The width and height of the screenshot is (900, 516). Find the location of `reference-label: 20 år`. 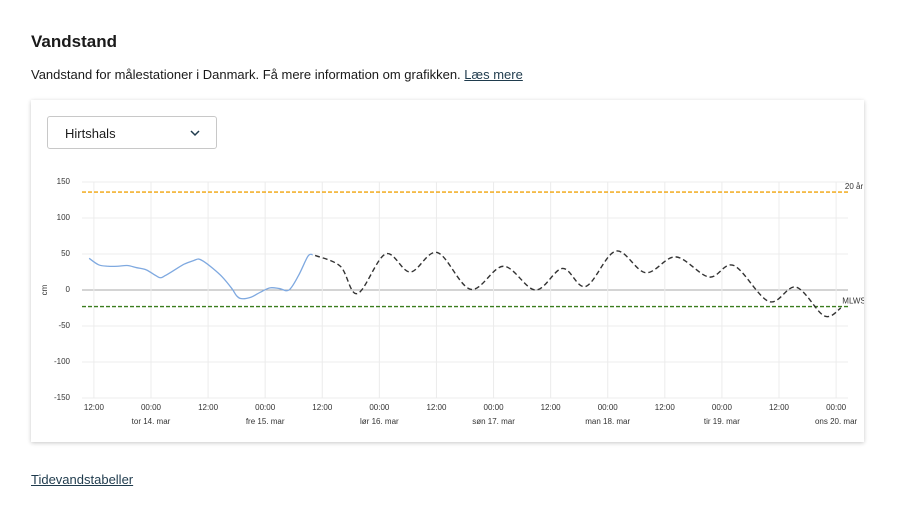

reference-label: 20 år is located at coordinates (854, 186).